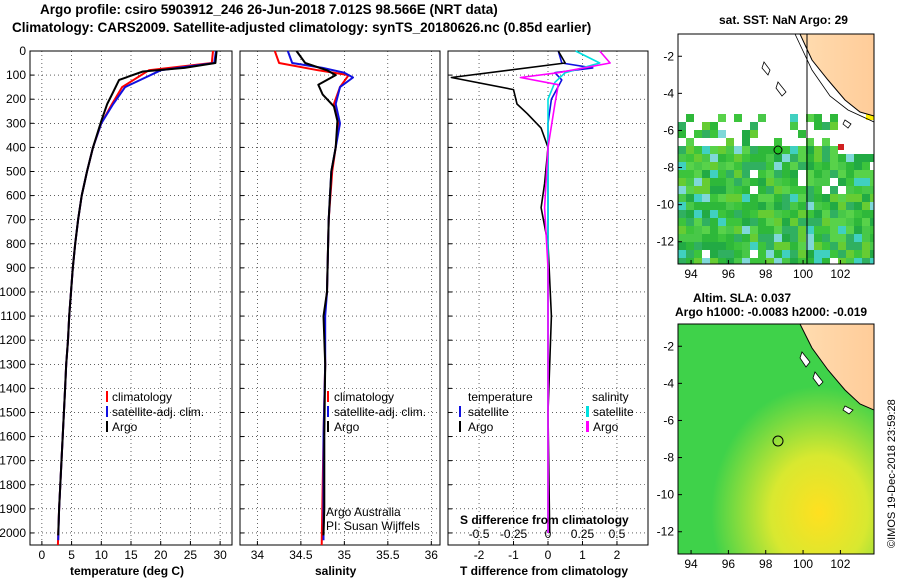 The width and height of the screenshot is (900, 580). What do you see at coordinates (836, 367) in the screenshot?
I see `sumatra-land` at bounding box center [836, 367].